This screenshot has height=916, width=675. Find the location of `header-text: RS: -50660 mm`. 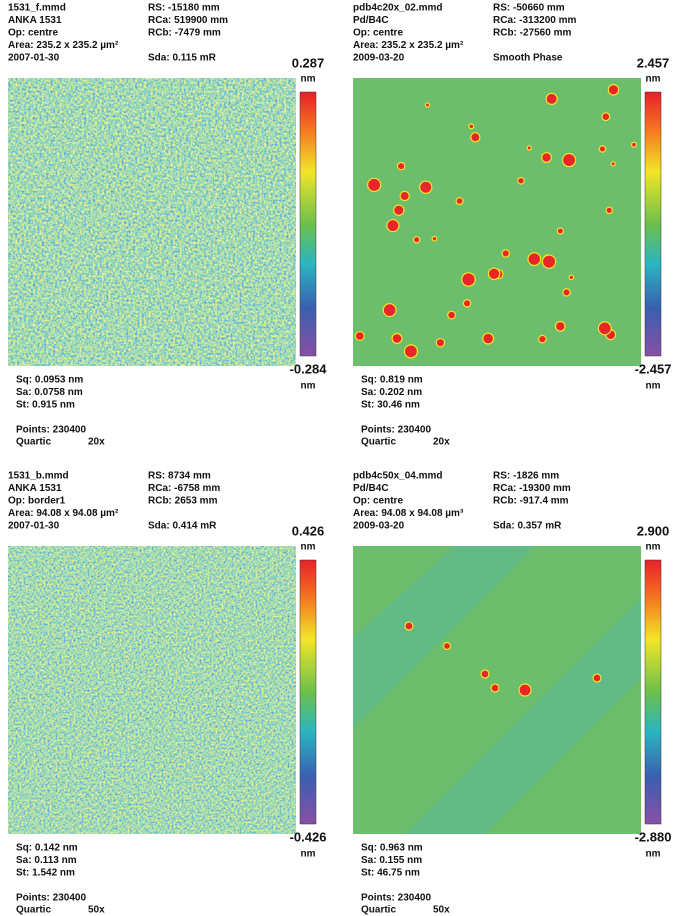

header-text: RS: -50660 mm is located at coordinates (529, 8).